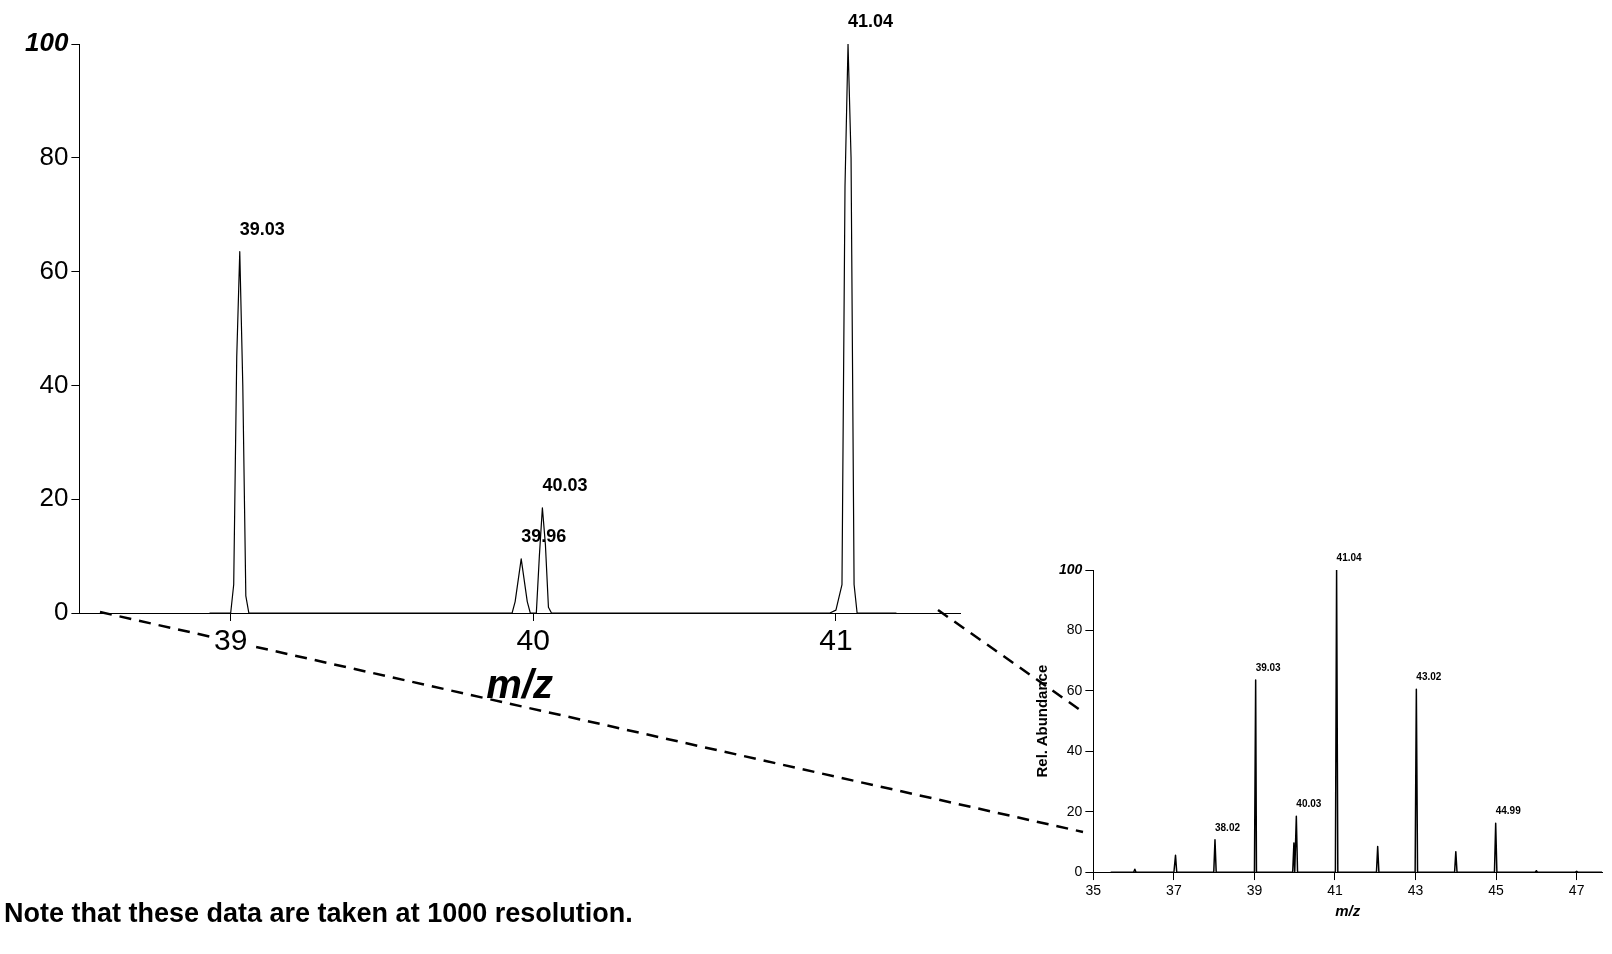 The image size is (1612, 954). I want to click on x-tick-label: 35, so click(1093, 890).